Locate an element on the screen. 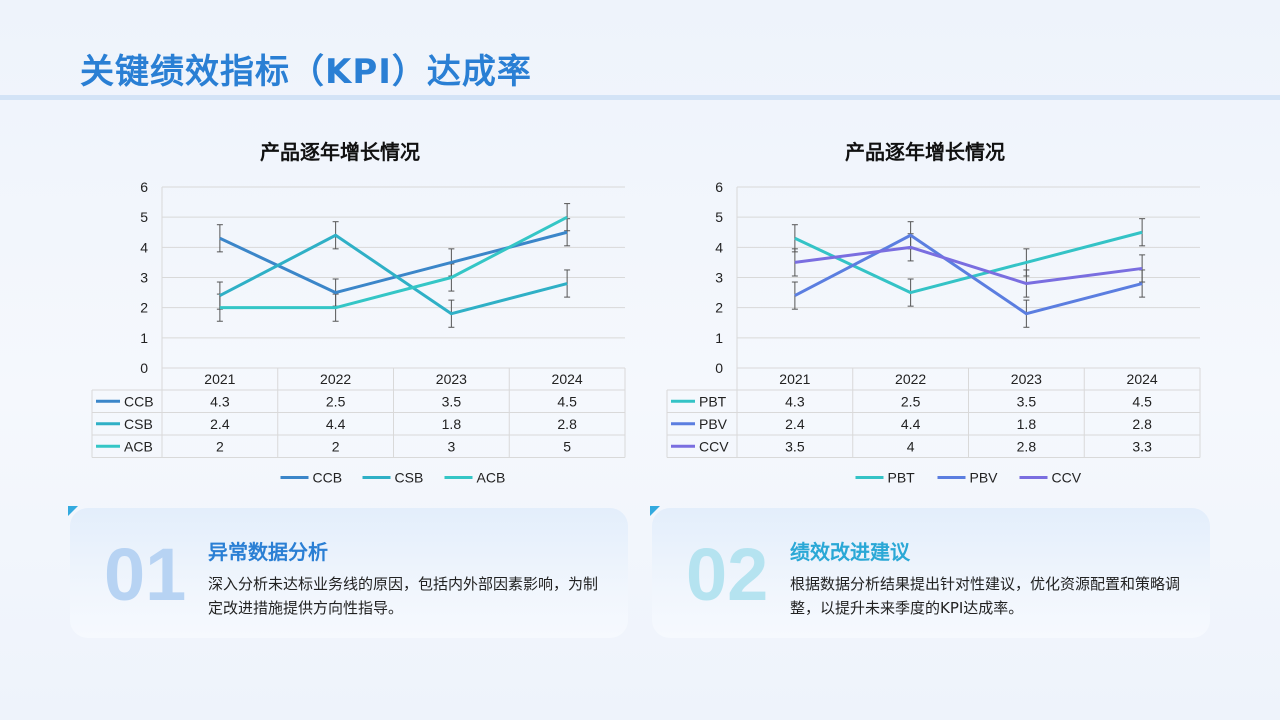 The width and height of the screenshot is (1280, 720). chart-title-left: 产品逐年增长情况 is located at coordinates (340, 152).